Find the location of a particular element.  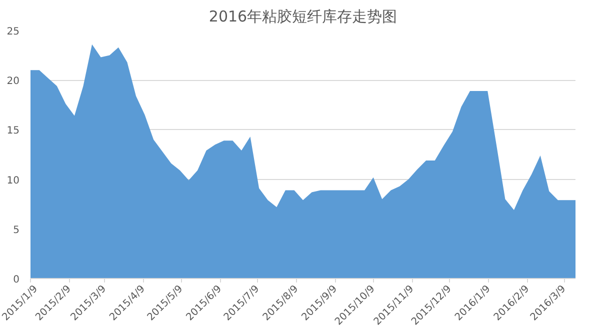

y-tick-label: 0 is located at coordinates (16, 280).